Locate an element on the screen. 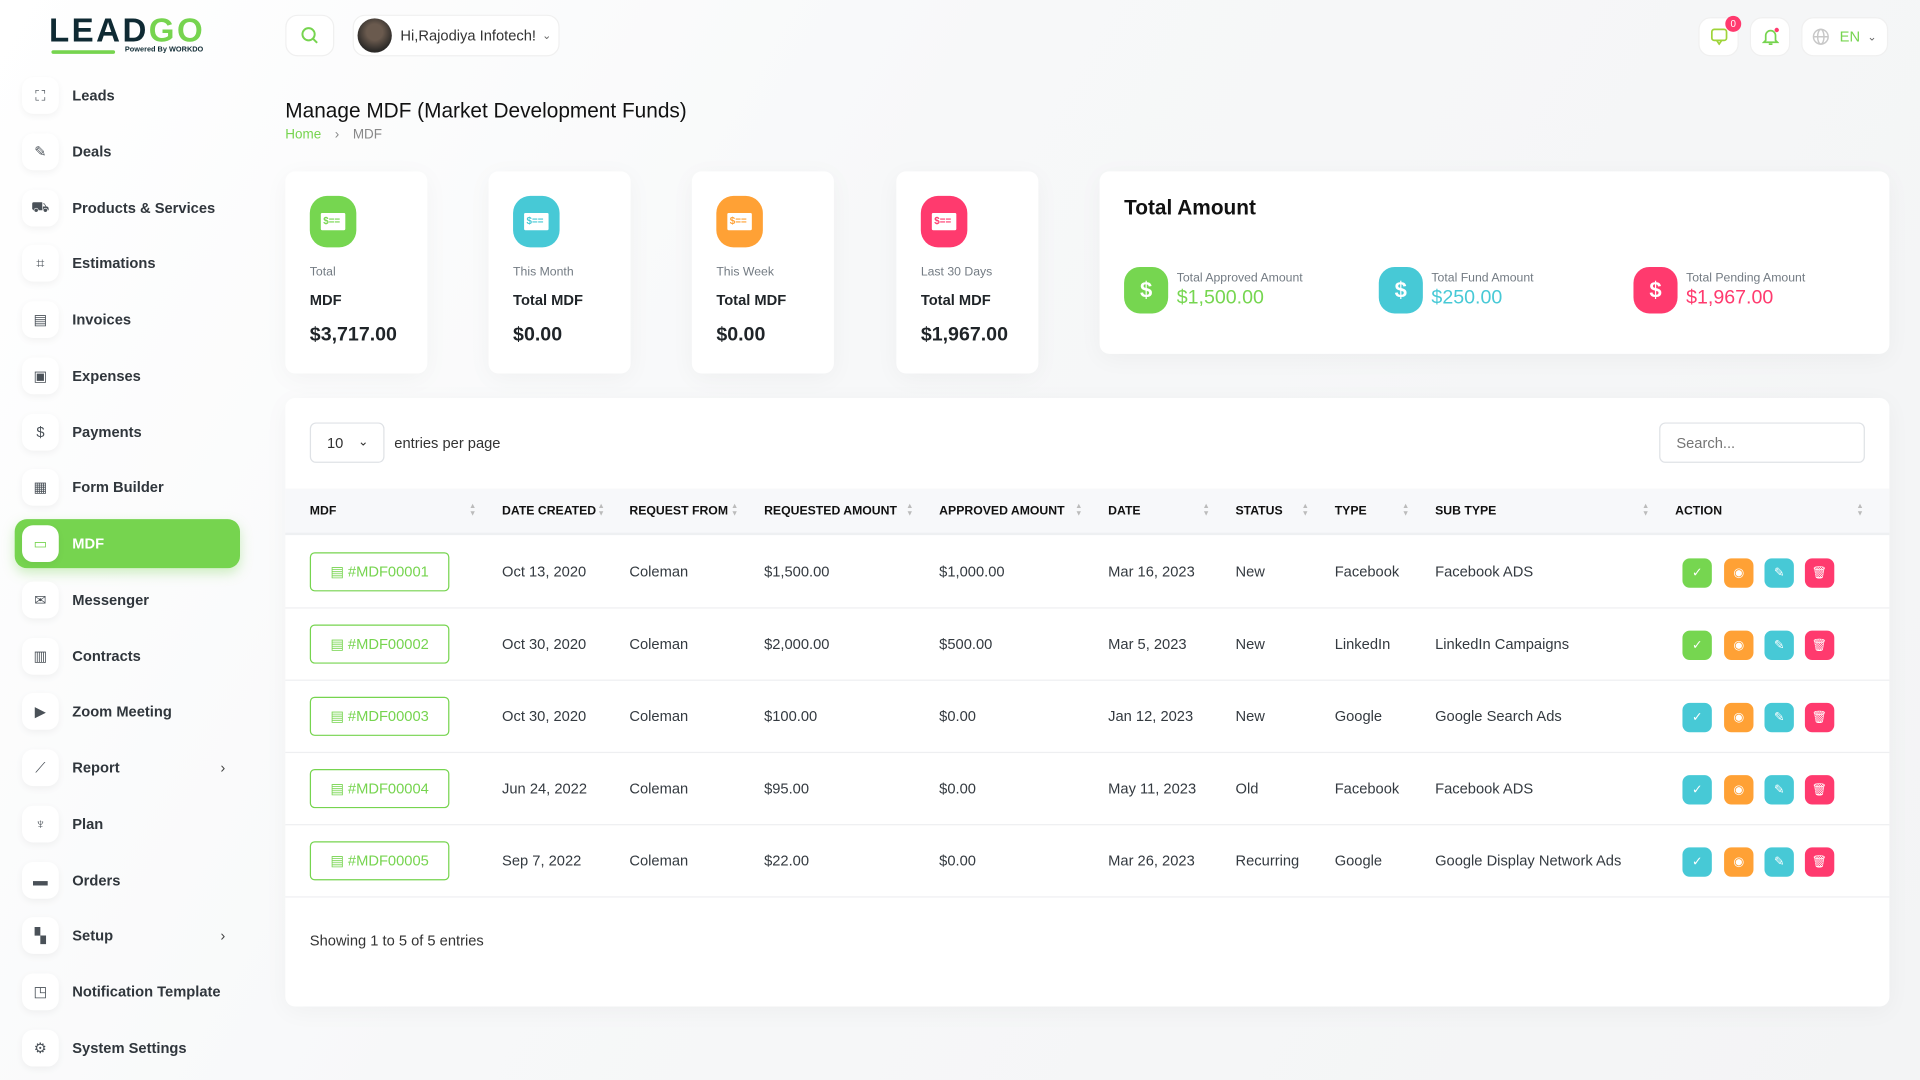  sidebar-item-zoom-meeting: ▶ Zoom Meeting is located at coordinates (127, 711).